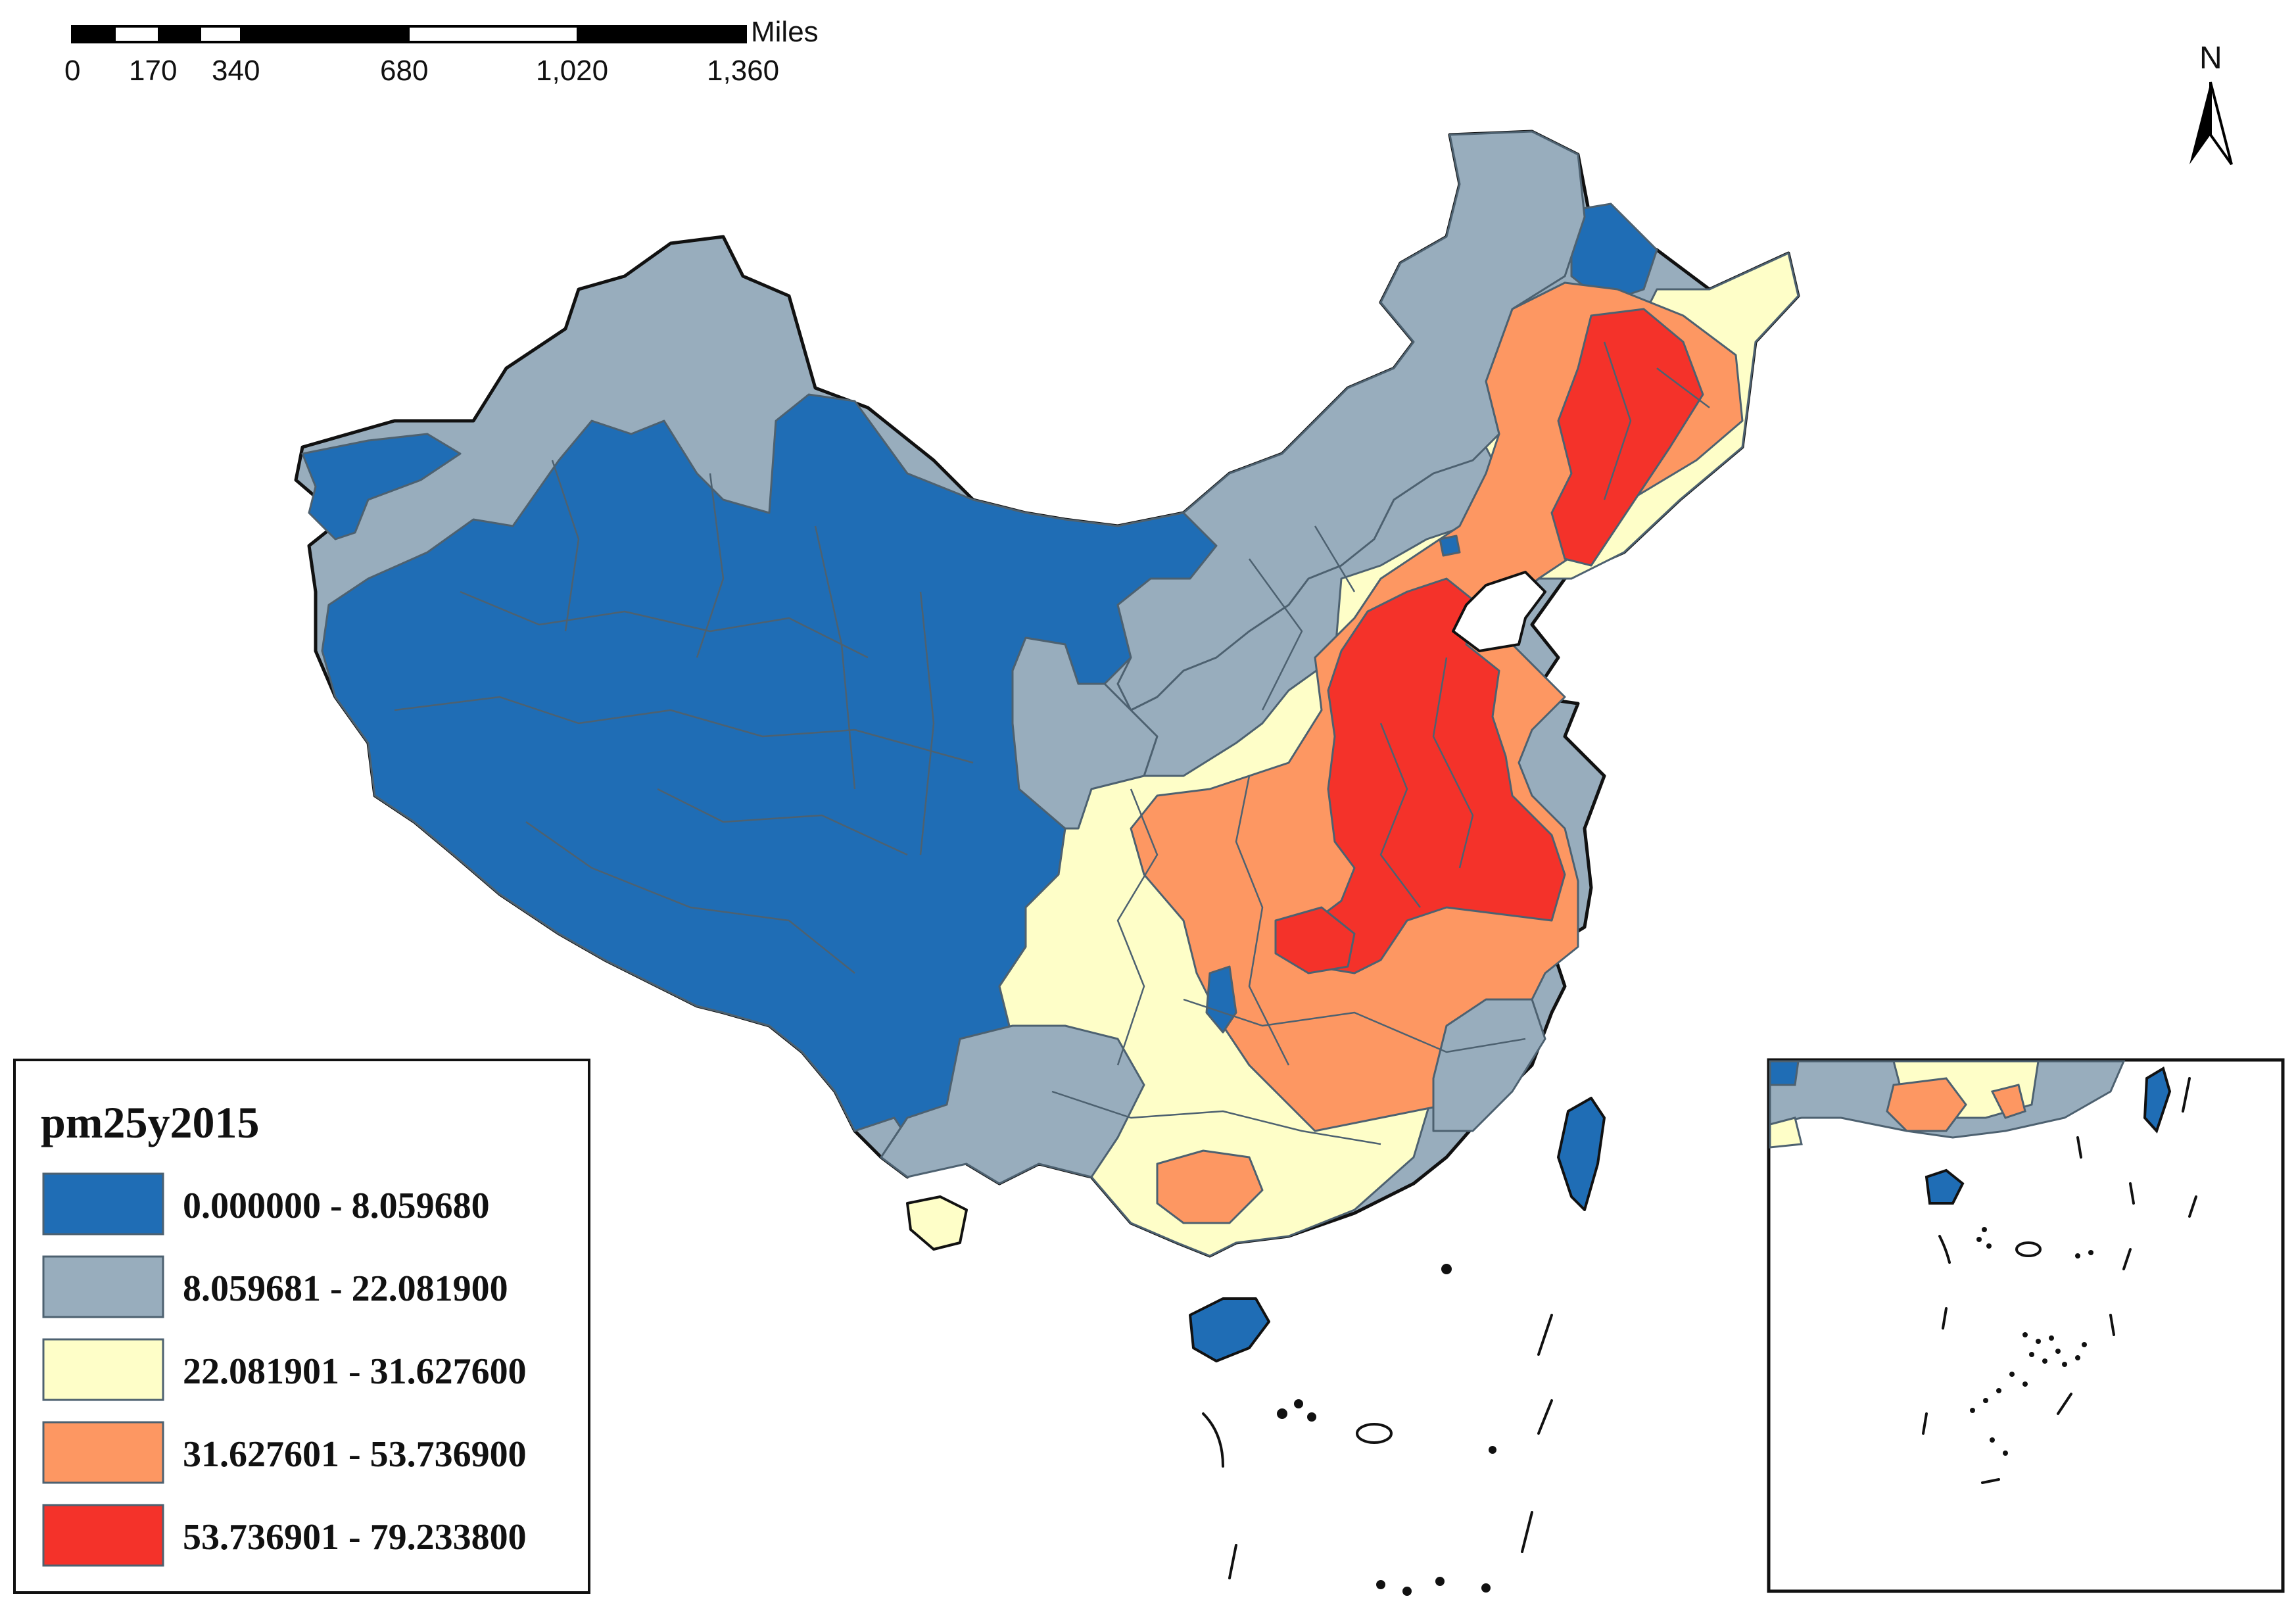 Image resolution: width=2296 pixels, height=1607 pixels. I want to click on scale-tick-label: 680, so click(404, 71).